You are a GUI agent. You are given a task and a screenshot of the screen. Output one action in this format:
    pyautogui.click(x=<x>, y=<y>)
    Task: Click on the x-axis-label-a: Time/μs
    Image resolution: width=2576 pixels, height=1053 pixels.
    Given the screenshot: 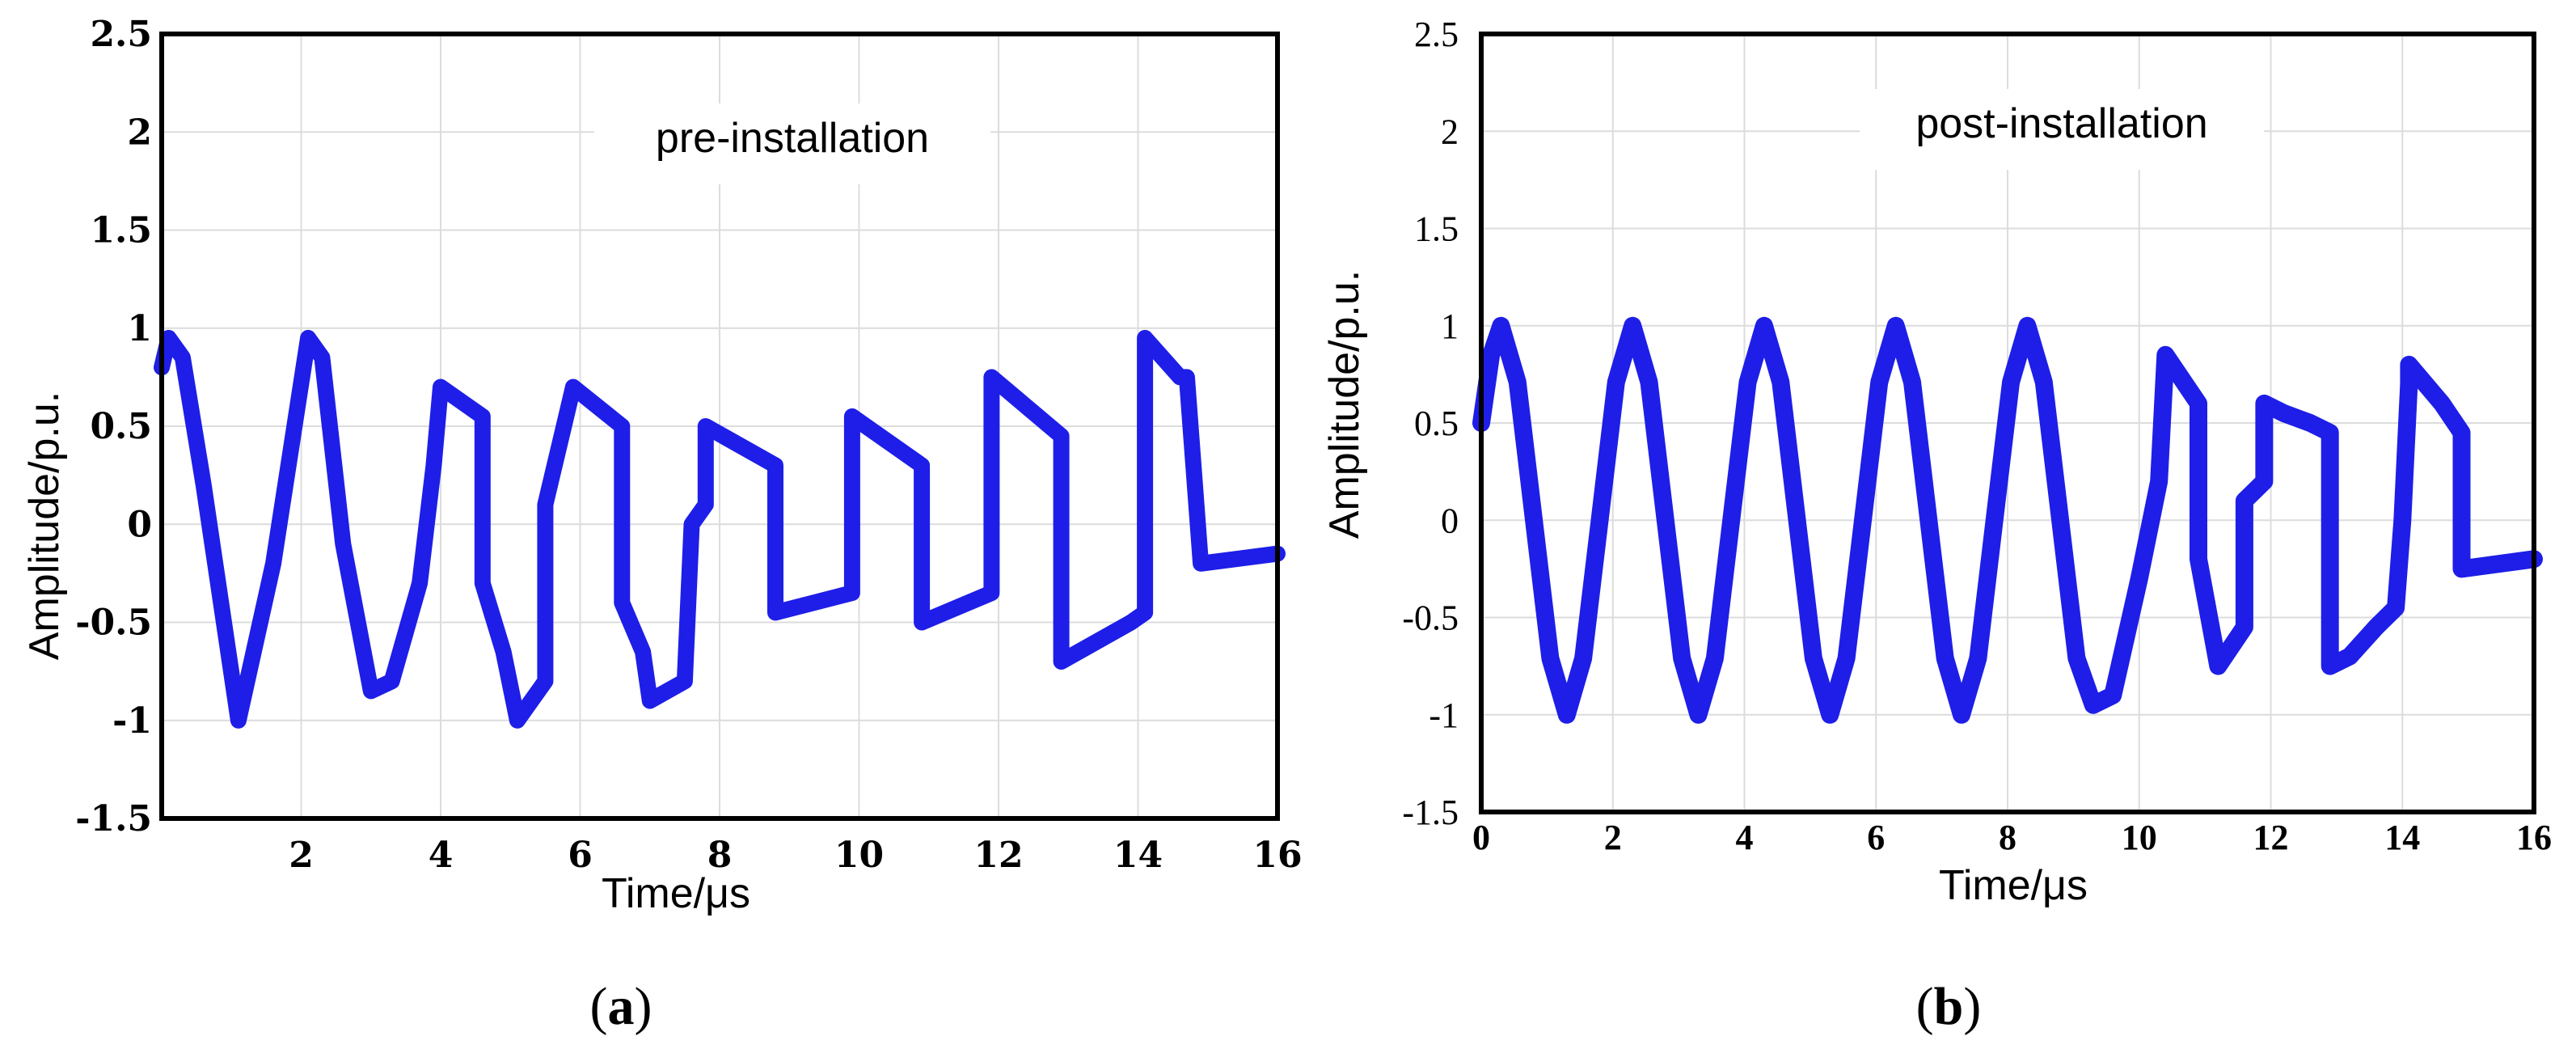 What is the action you would take?
    pyautogui.click(x=676, y=893)
    